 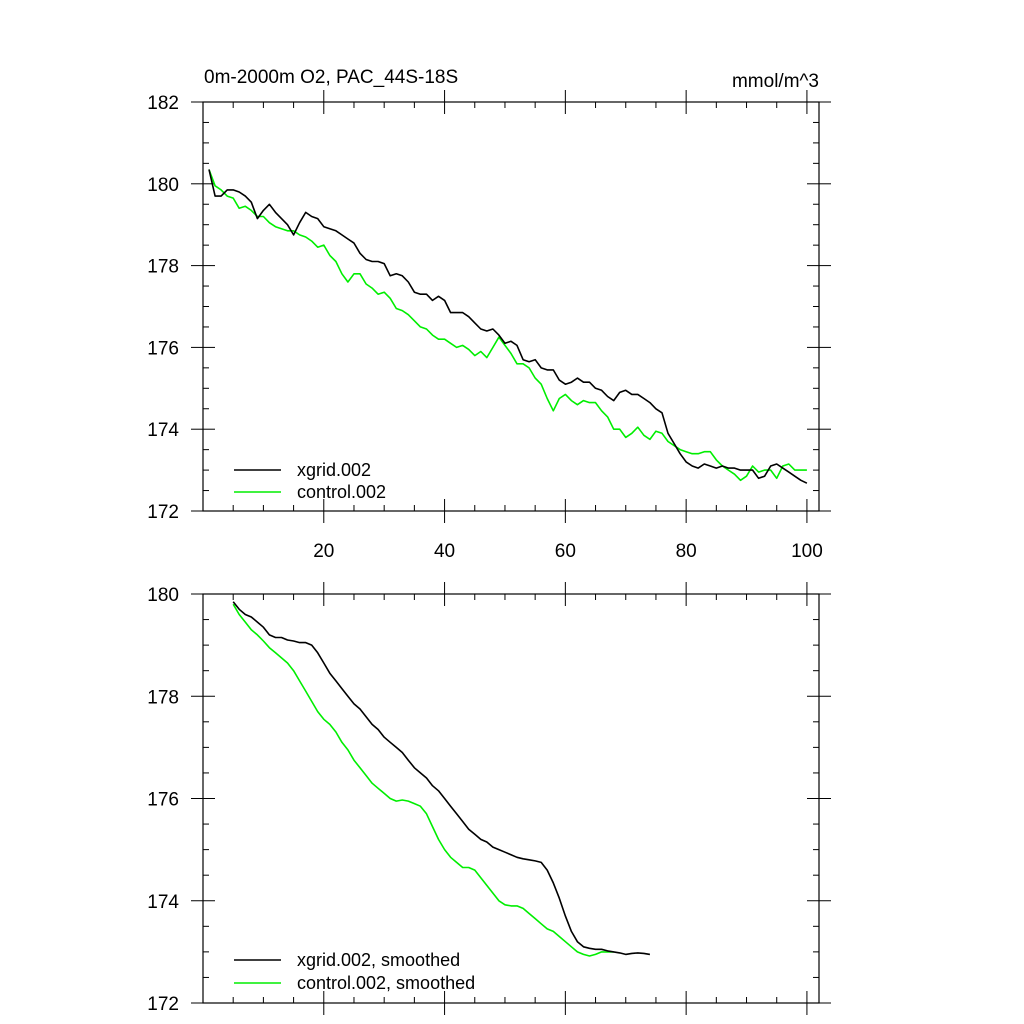 I want to click on bottom-panel-tick-labels: 172 174 176 178 180, so click(x=163, y=800).